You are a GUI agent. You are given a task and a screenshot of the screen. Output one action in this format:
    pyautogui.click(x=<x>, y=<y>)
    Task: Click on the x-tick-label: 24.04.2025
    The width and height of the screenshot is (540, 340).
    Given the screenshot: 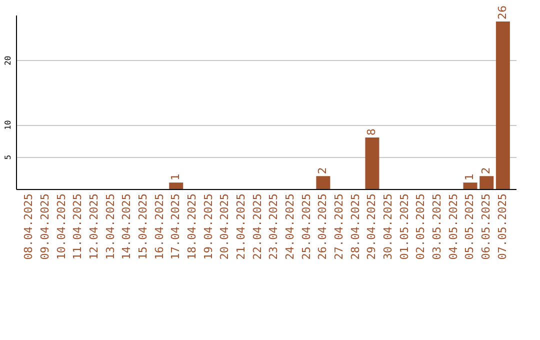 What is the action you would take?
    pyautogui.click(x=290, y=227)
    